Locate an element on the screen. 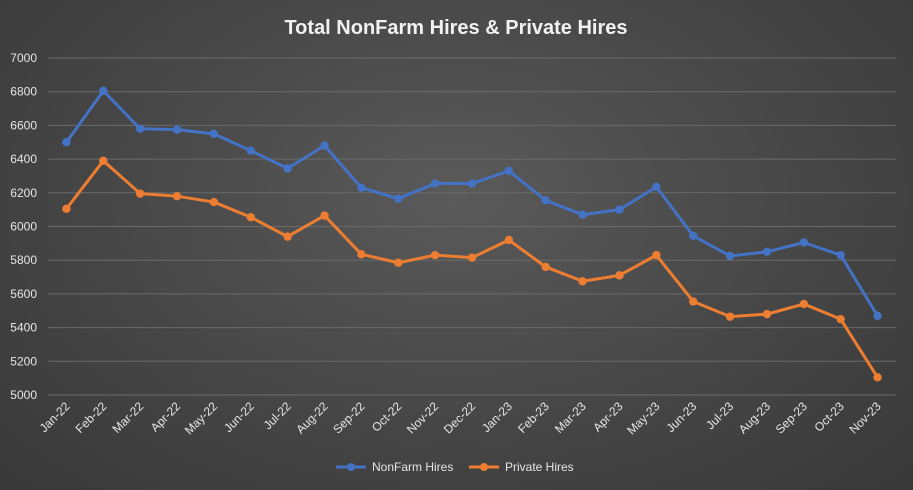 This screenshot has height=490, width=913. x-tick-label: Apr-23 is located at coordinates (608, 417).